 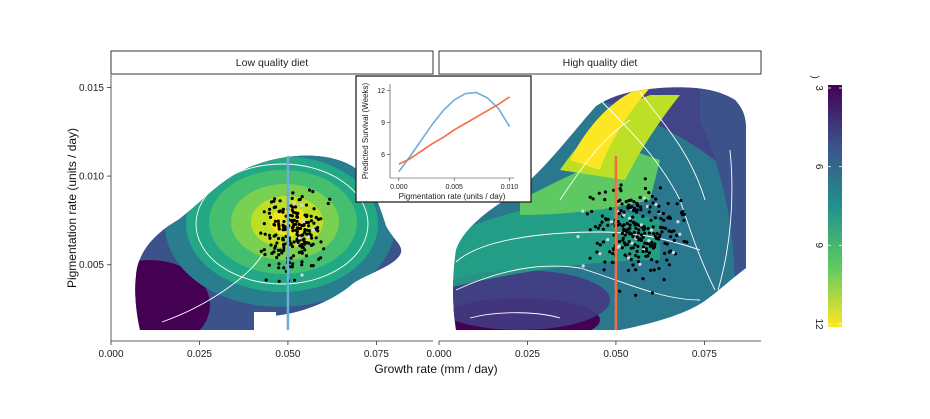 What do you see at coordinates (571, 350) in the screenshot?
I see `x-axis-high: 0.000 0.025 0.050 0.075` at bounding box center [571, 350].